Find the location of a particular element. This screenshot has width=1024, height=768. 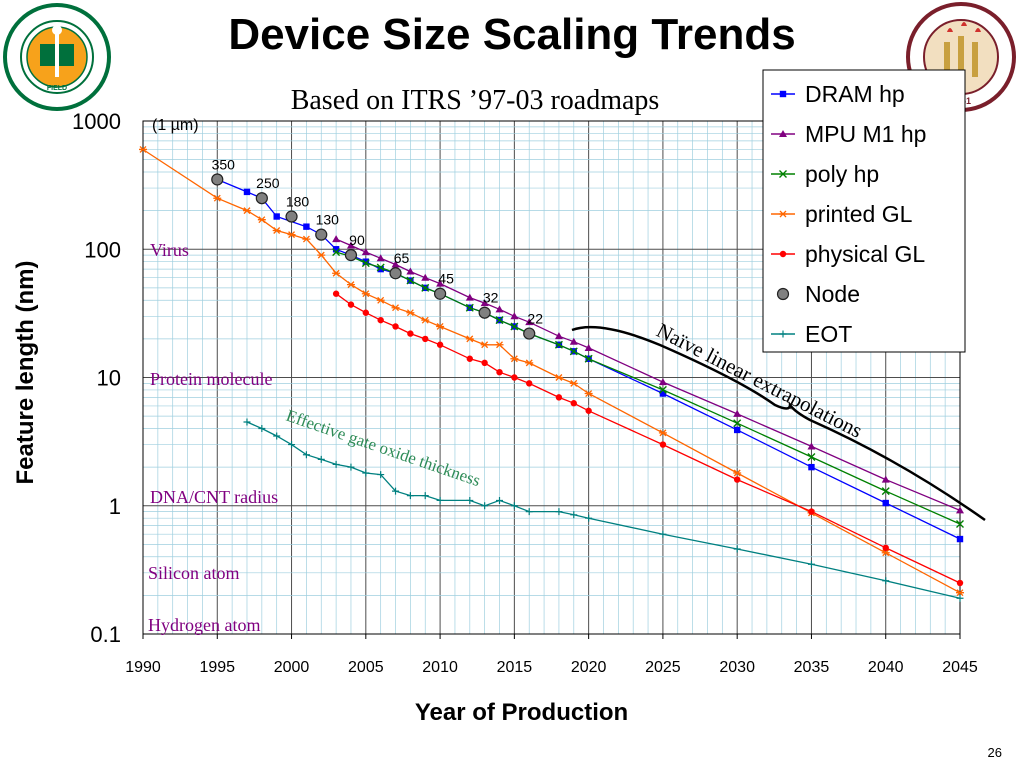

node-label: 90 is located at coordinates (357, 240).